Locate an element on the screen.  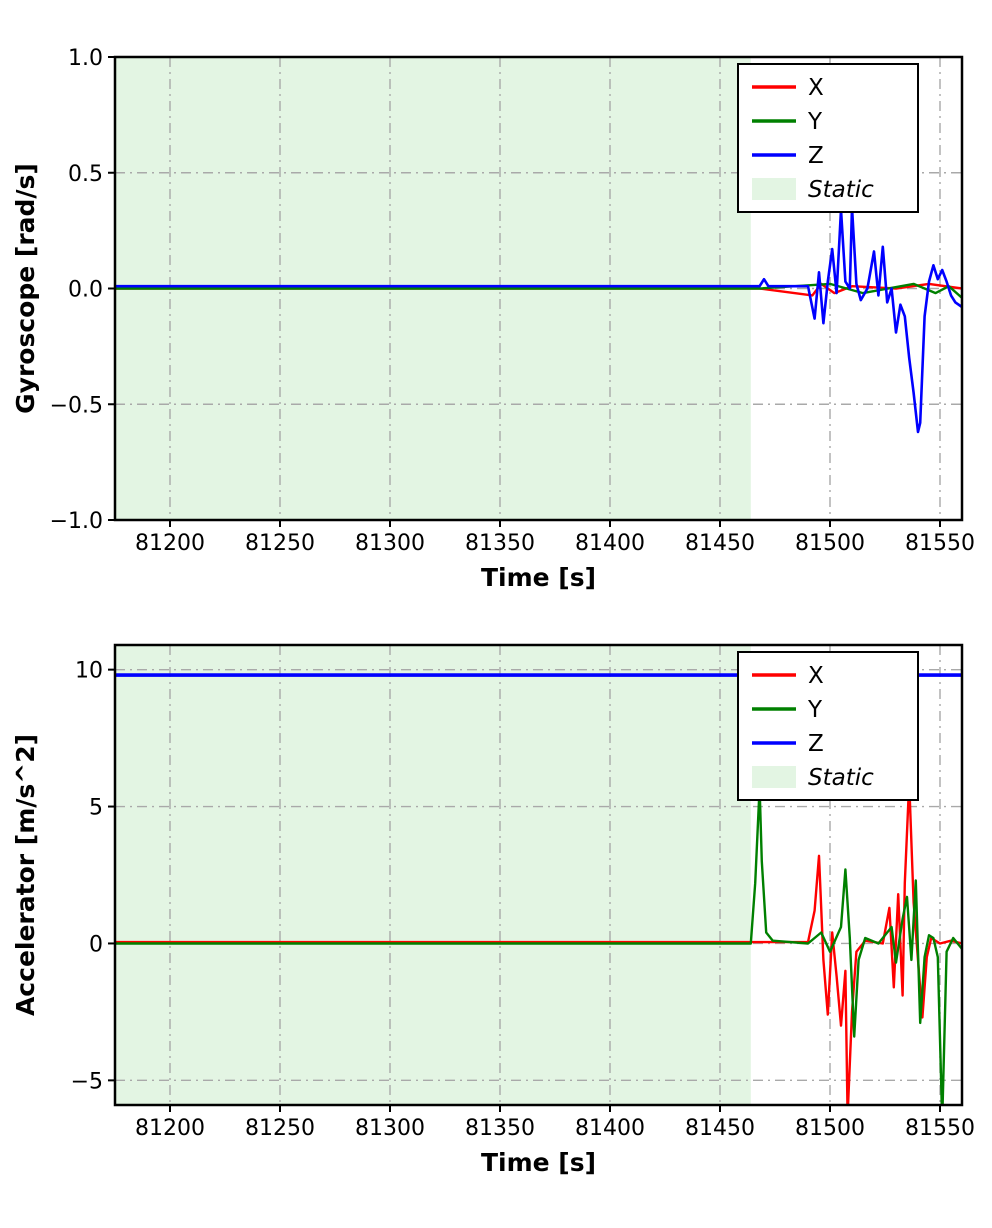
y-tick-label: 5 is located at coordinates (96, 808).